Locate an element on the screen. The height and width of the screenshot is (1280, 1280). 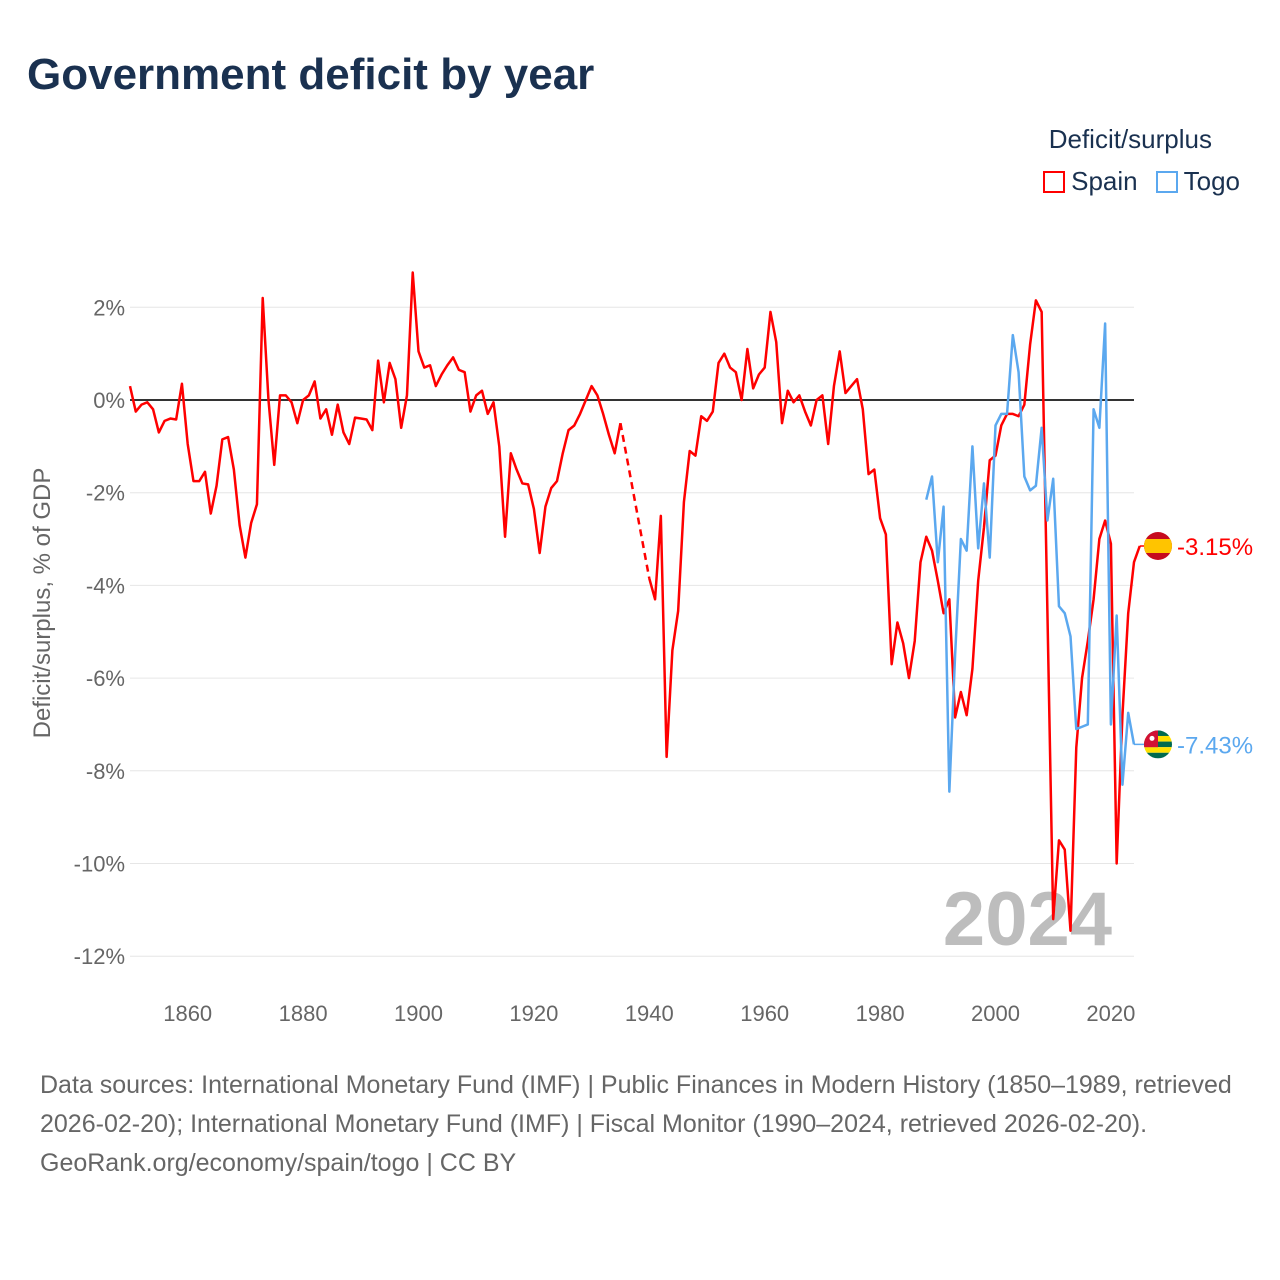
y-tick-label: -8% is located at coordinates (105, 771).